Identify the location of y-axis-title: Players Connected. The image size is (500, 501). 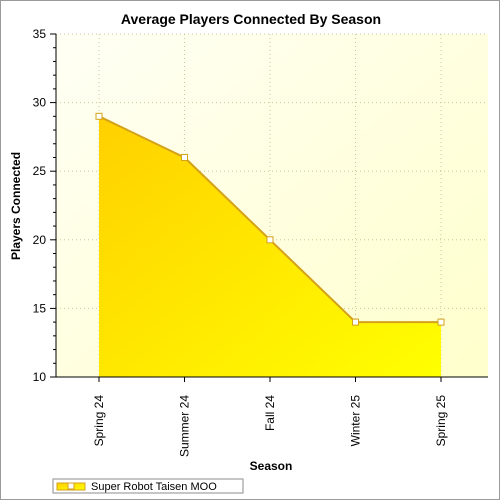
(16, 206).